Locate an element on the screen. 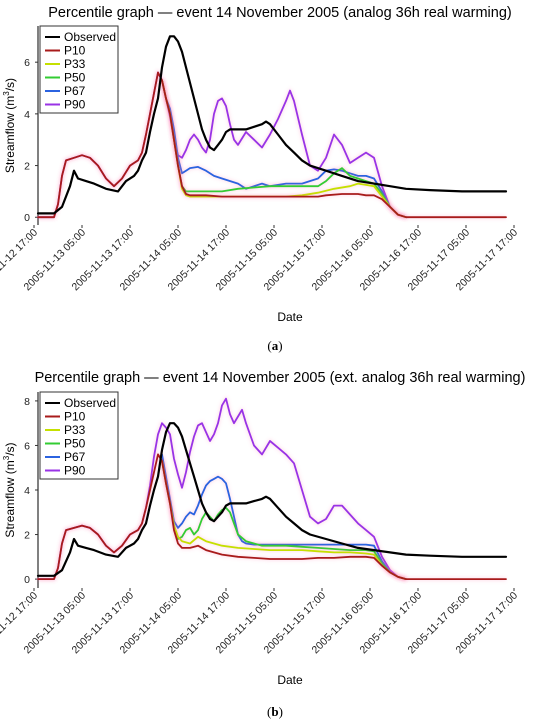  series-halo-p50 is located at coordinates (283, 521).